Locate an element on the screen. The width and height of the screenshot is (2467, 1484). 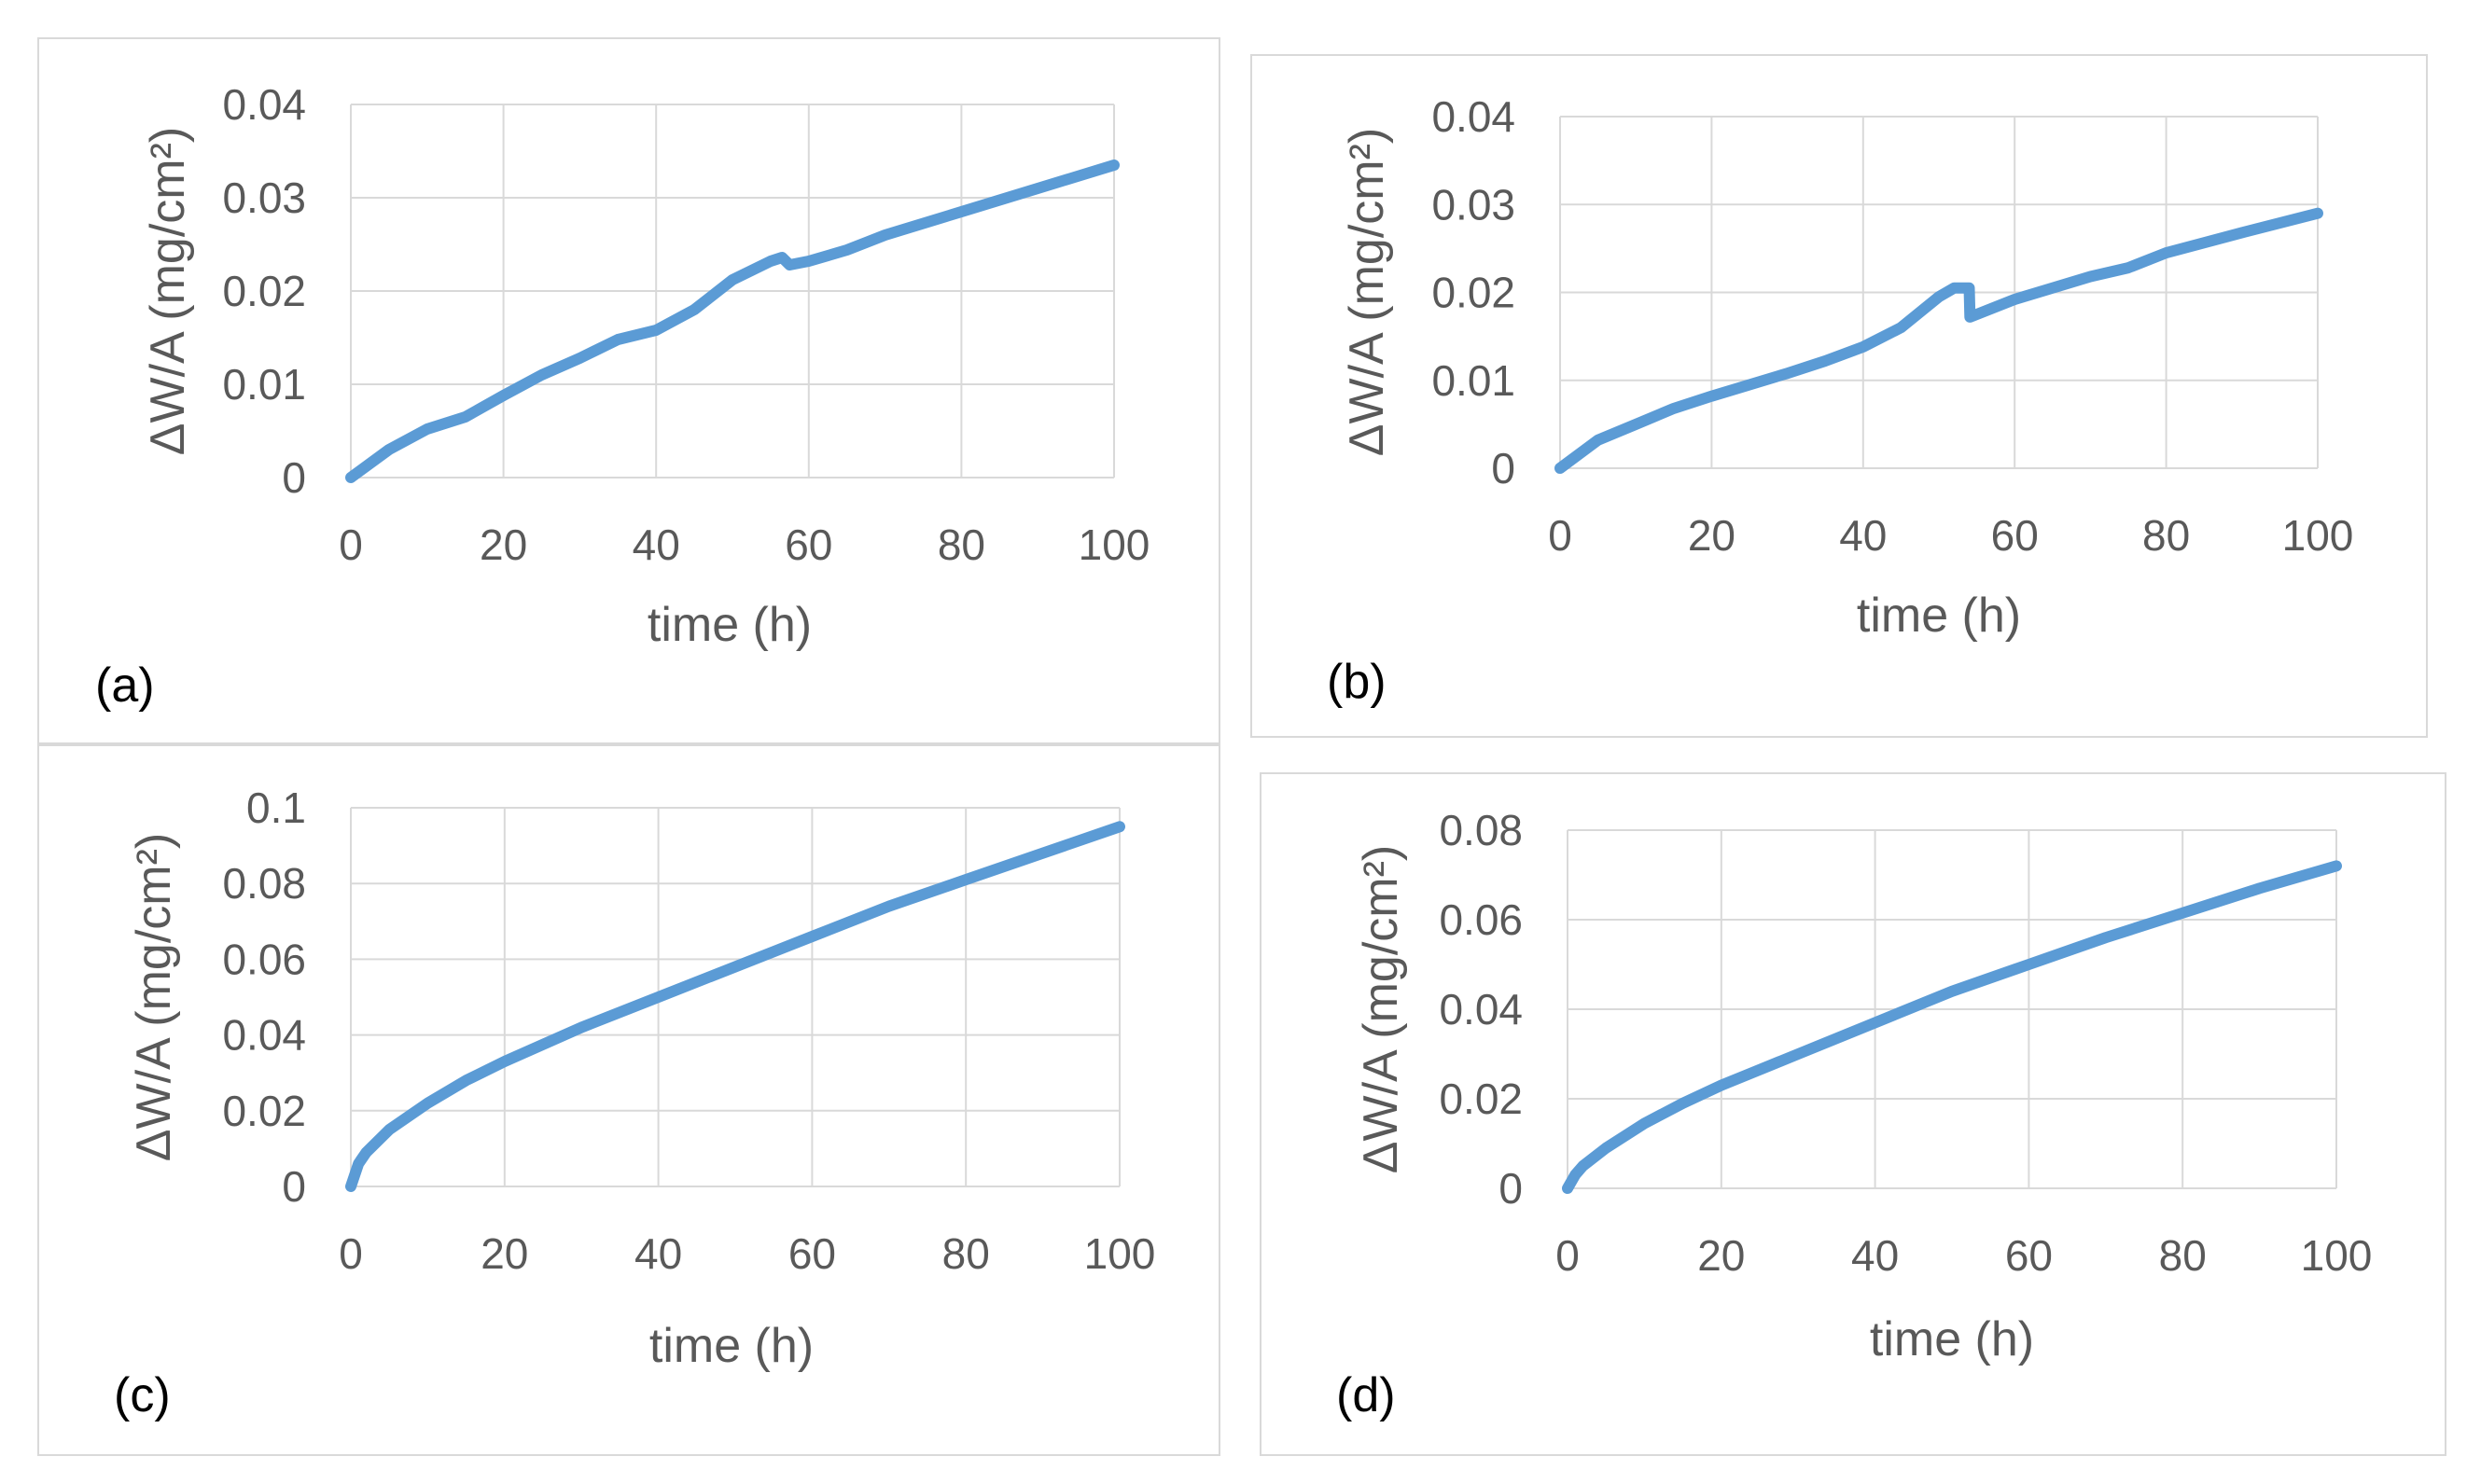
panel-label: (a) is located at coordinates (125, 686).